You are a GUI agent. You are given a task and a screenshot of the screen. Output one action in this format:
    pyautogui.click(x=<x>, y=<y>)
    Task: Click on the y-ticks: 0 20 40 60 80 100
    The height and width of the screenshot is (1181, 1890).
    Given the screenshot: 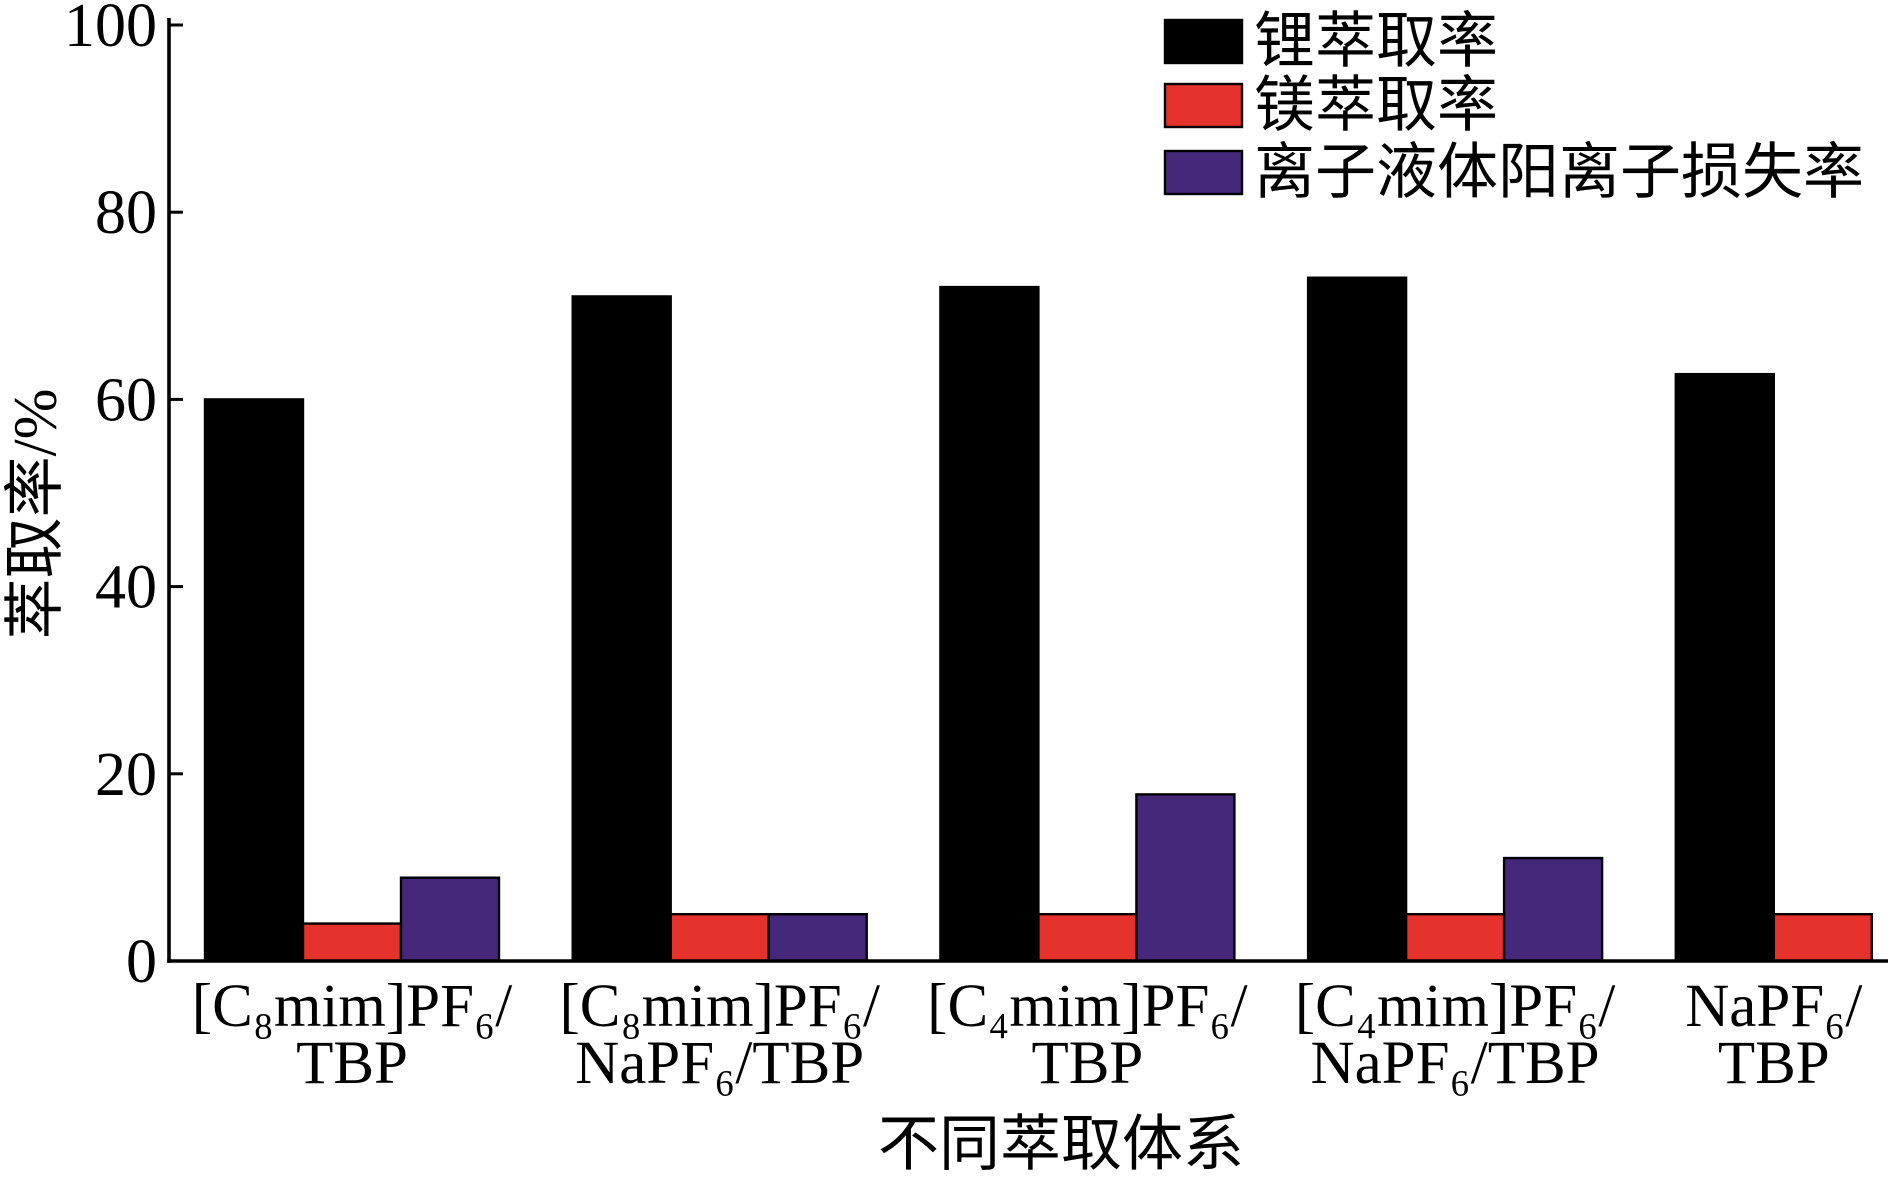 What is the action you would take?
    pyautogui.click(x=123, y=498)
    